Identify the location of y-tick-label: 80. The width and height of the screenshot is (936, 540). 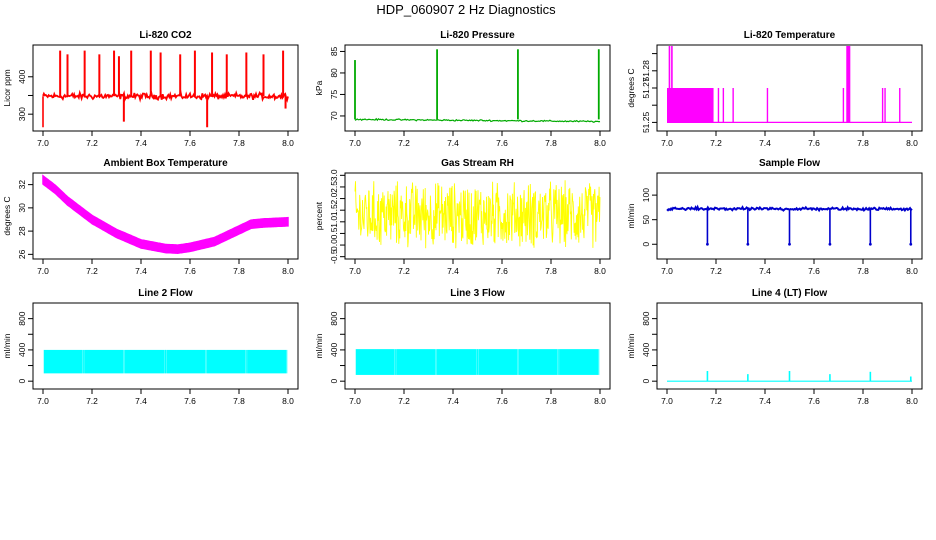
(334, 73).